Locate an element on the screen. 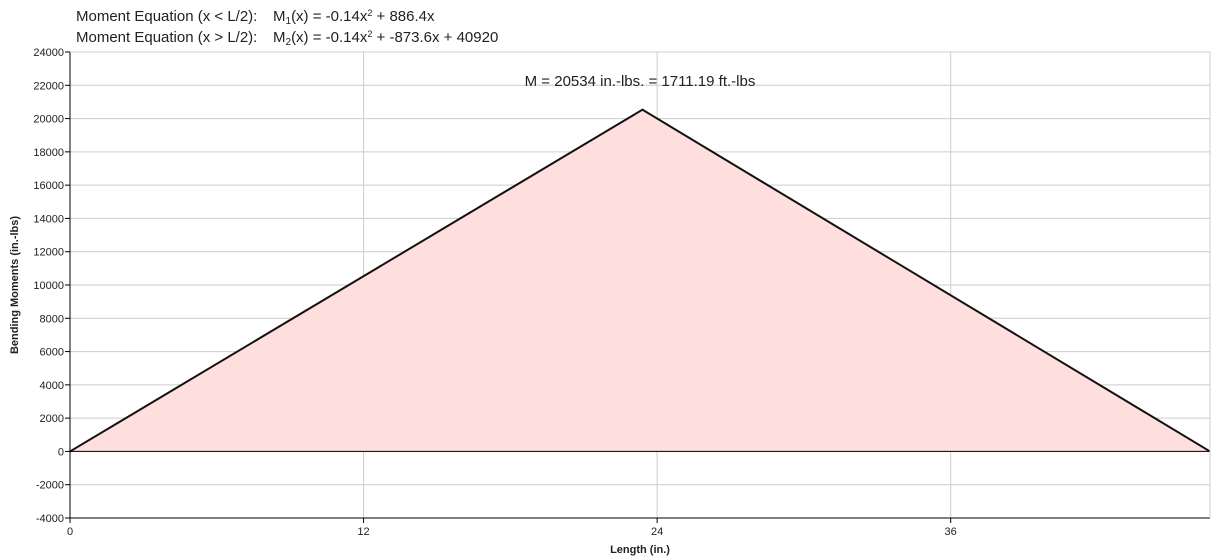 The width and height of the screenshot is (1211, 560). equation-left-subscript: 1 is located at coordinates (288, 21).